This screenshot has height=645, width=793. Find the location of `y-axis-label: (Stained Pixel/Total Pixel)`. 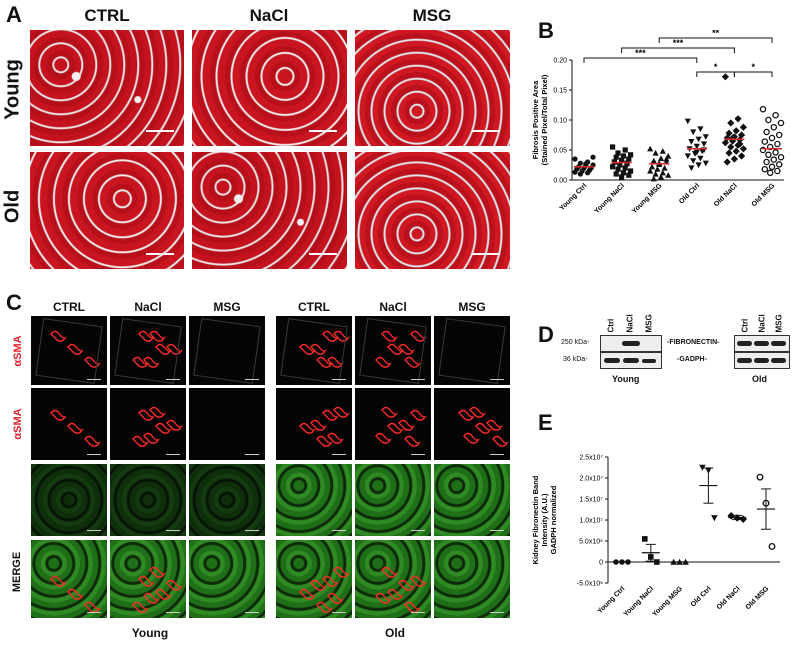

y-axis-label: (Stained Pixel/Total Pixel) is located at coordinates (544, 119).